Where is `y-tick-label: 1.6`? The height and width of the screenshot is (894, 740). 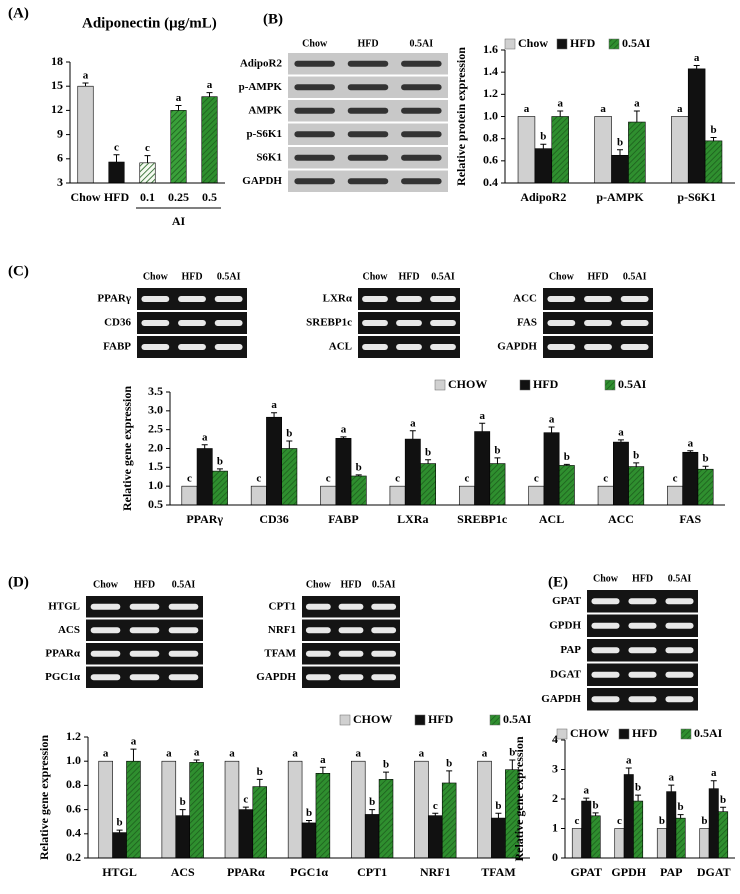
y-tick-label: 1.6 is located at coordinates (490, 49).